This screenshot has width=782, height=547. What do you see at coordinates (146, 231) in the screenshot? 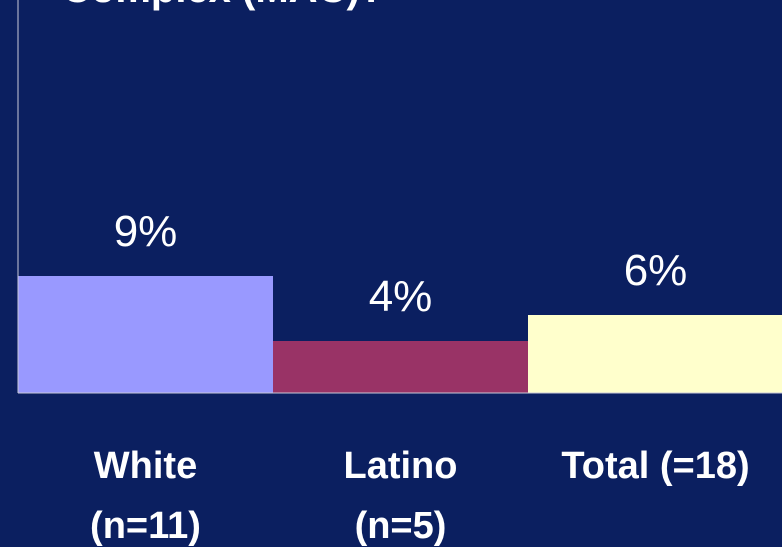
I see `value-label: 9%` at bounding box center [146, 231].